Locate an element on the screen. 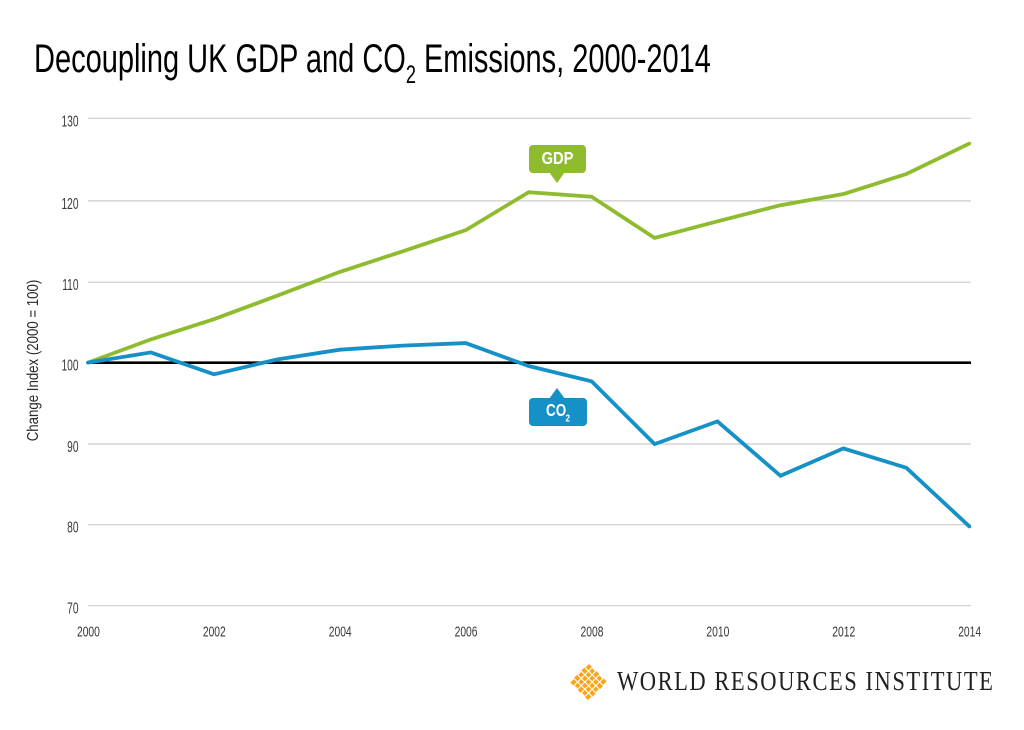 The image size is (1024, 730). svg-text: 2014 is located at coordinates (969, 632).